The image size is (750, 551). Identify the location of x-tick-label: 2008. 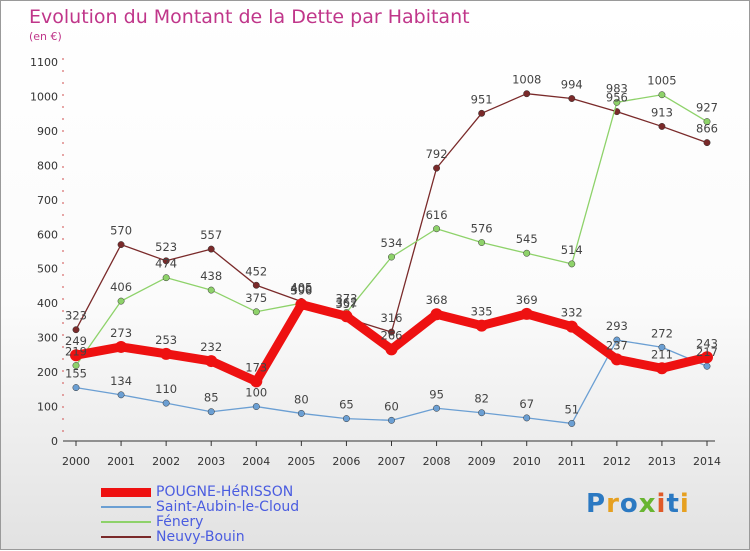
(437, 461).